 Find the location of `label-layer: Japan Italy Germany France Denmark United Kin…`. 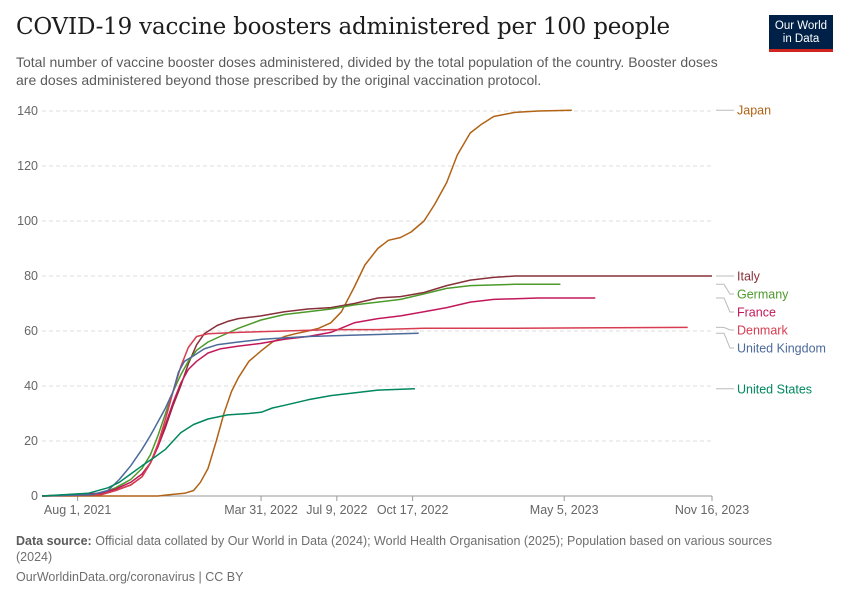

label-layer: Japan Italy Germany France Denmark United Kin… is located at coordinates (771, 250).